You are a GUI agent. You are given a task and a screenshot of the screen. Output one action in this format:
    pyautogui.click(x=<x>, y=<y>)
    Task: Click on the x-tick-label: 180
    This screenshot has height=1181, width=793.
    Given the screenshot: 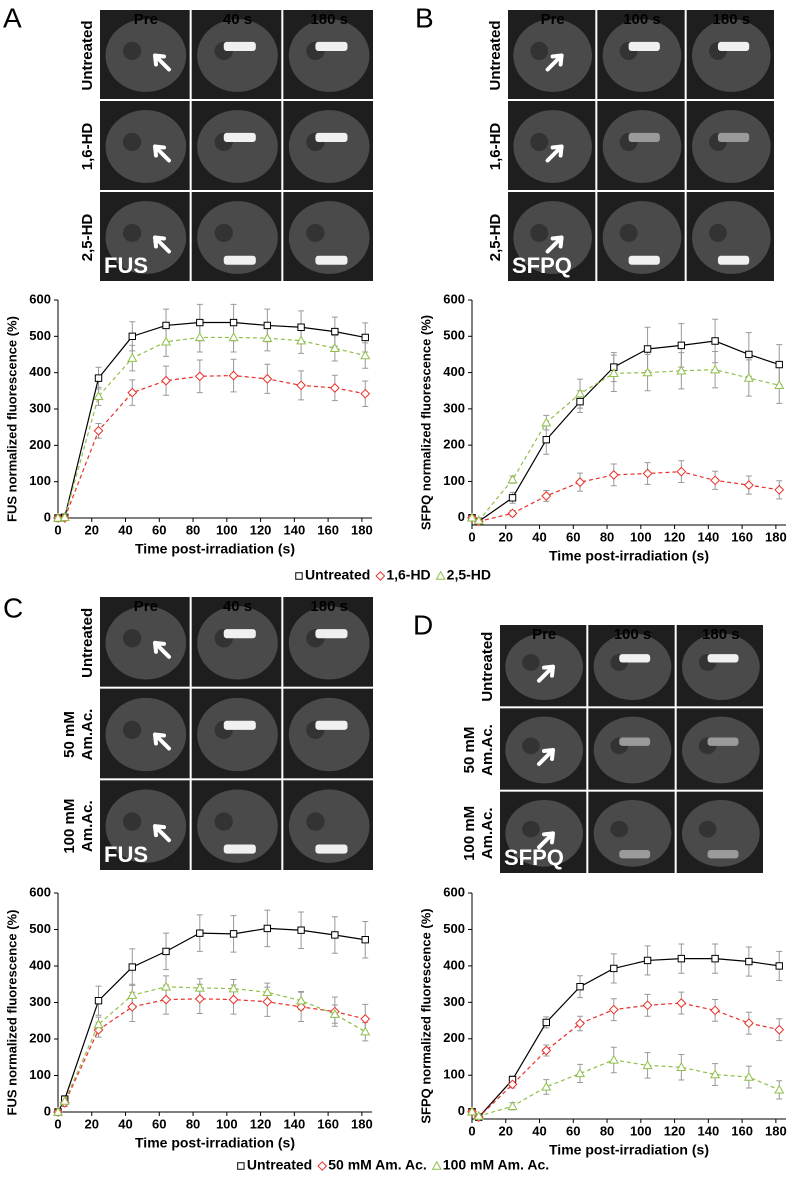 What is the action you would take?
    pyautogui.click(x=362, y=529)
    